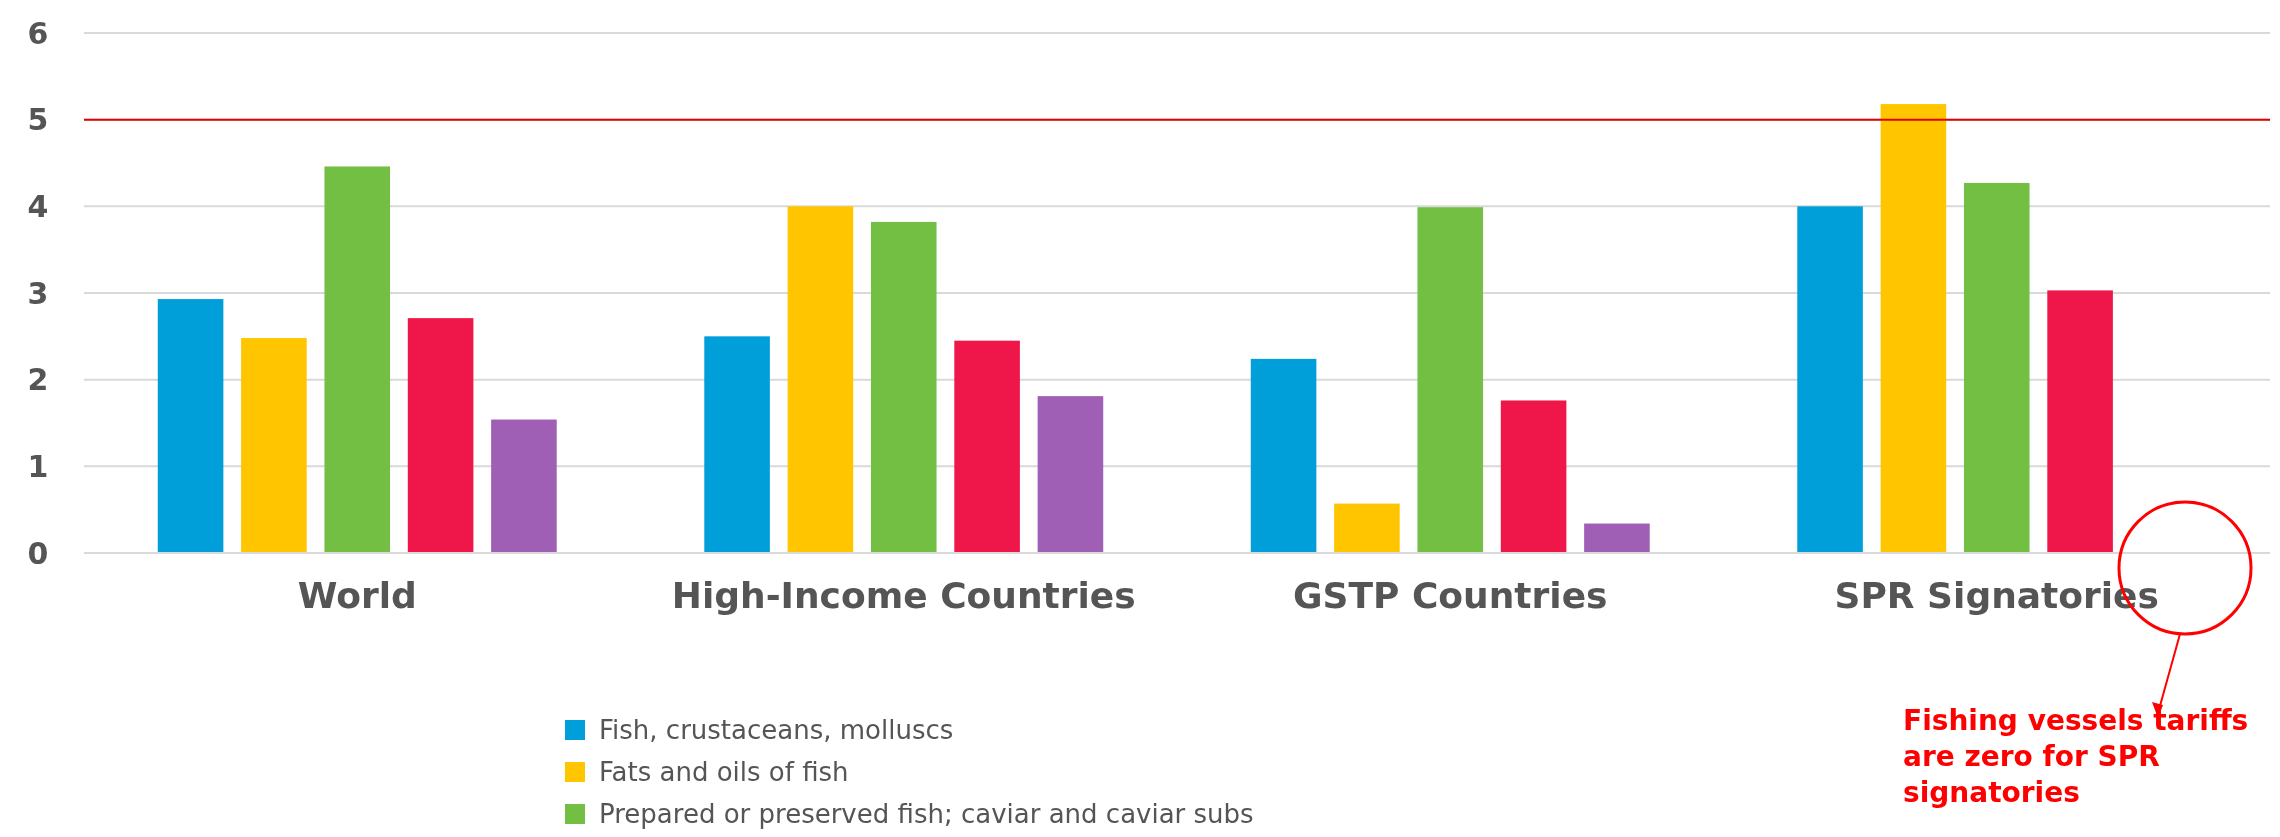 The height and width of the screenshot is (837, 2280). What do you see at coordinates (926, 814) in the screenshot?
I see `legend-label: Prepared or preserved fish; caviar and caviar subs` at bounding box center [926, 814].